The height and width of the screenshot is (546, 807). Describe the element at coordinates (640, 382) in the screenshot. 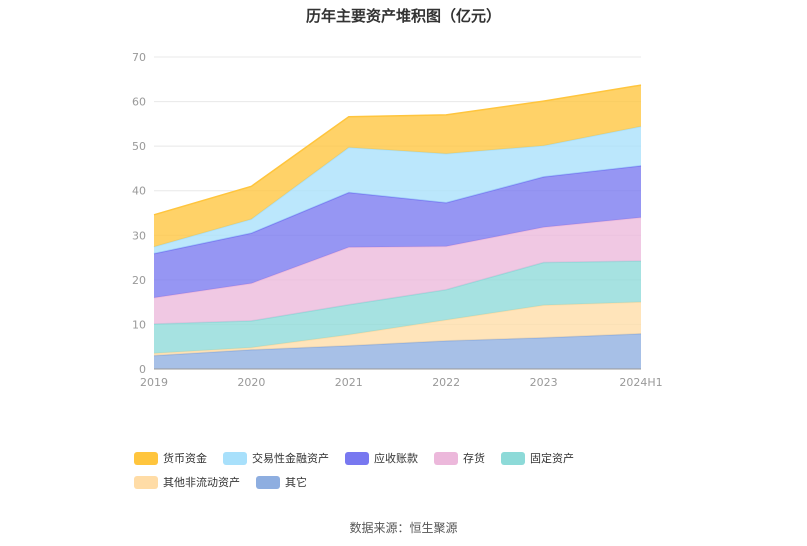

I see `x-tick-label: 2024H1` at that location.